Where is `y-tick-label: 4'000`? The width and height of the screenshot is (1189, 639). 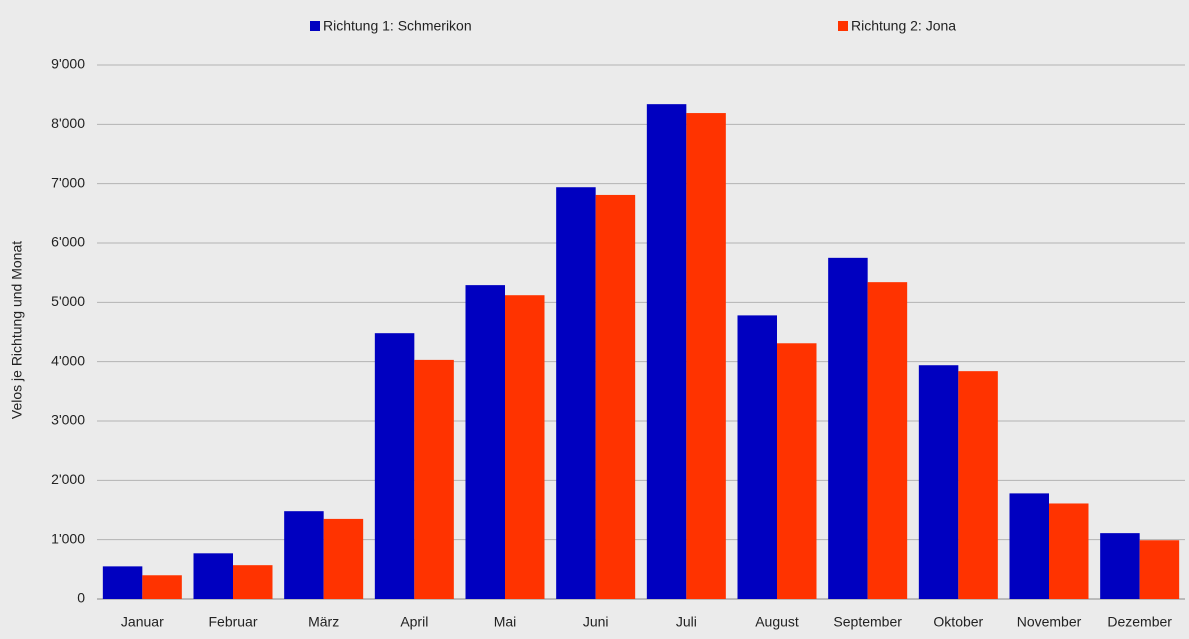 y-tick-label: 4'000 is located at coordinates (68, 360).